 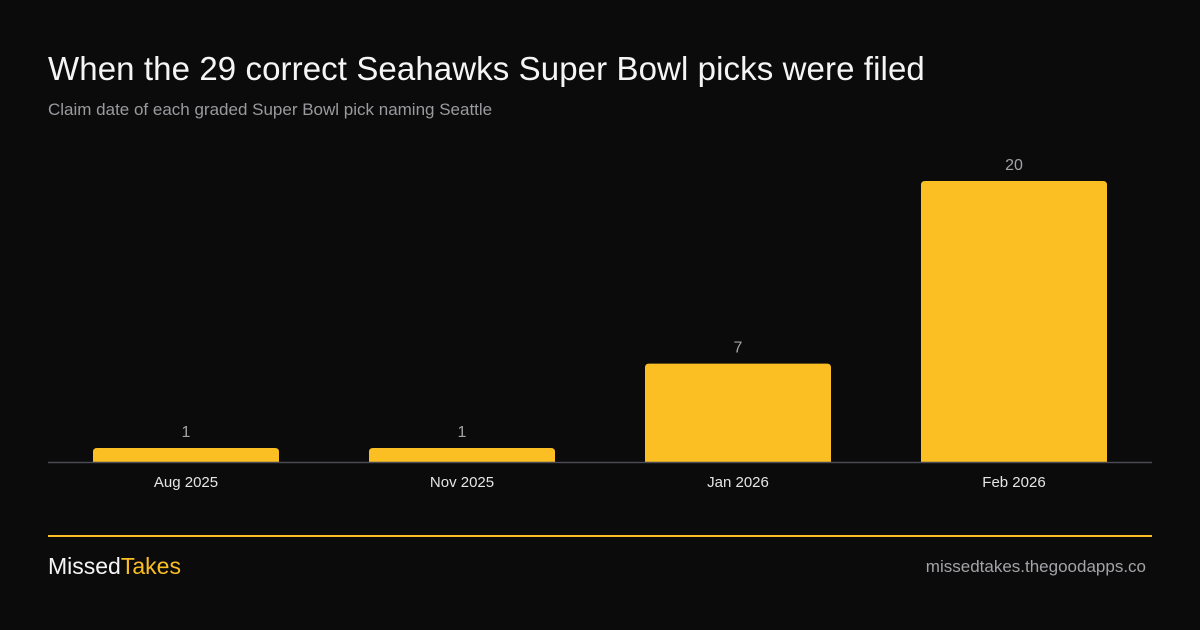 I want to click on brand-name-part2: Takes, so click(x=150, y=566).